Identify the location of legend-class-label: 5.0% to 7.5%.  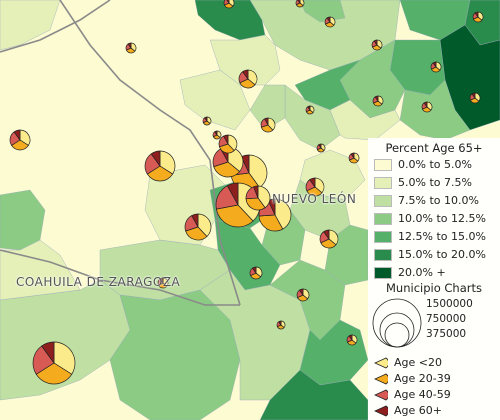
(435, 182).